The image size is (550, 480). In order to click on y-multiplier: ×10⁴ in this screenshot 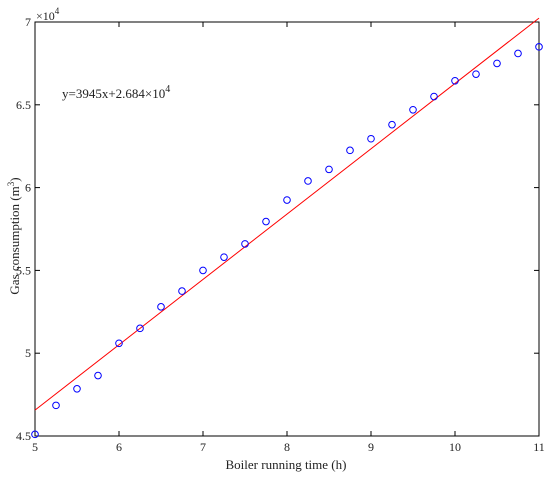, I will do `click(48, 14)`.